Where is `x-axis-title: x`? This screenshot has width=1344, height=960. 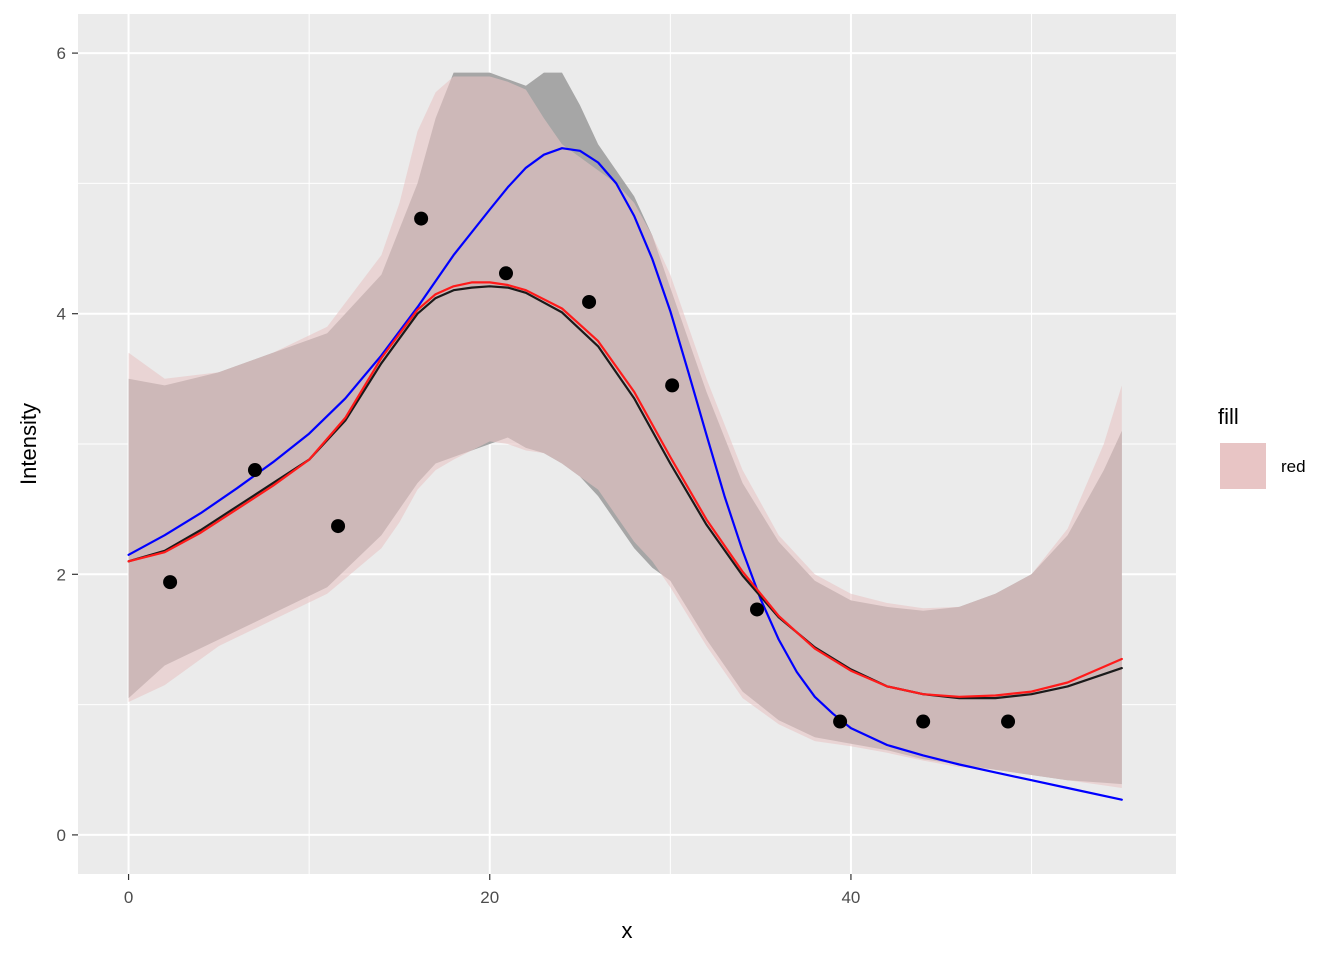
x-axis-title: x is located at coordinates (627, 930).